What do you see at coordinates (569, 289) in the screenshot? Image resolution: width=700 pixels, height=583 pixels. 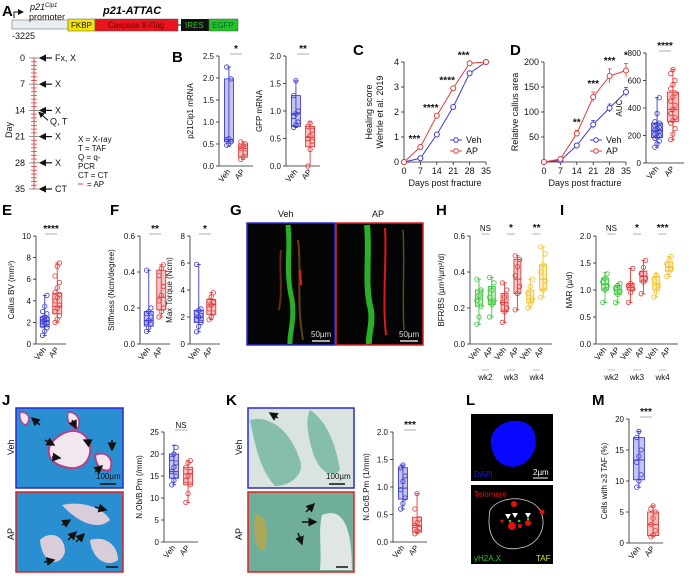 I see `y-axis-label: MAR (µ/d)` at bounding box center [569, 289].